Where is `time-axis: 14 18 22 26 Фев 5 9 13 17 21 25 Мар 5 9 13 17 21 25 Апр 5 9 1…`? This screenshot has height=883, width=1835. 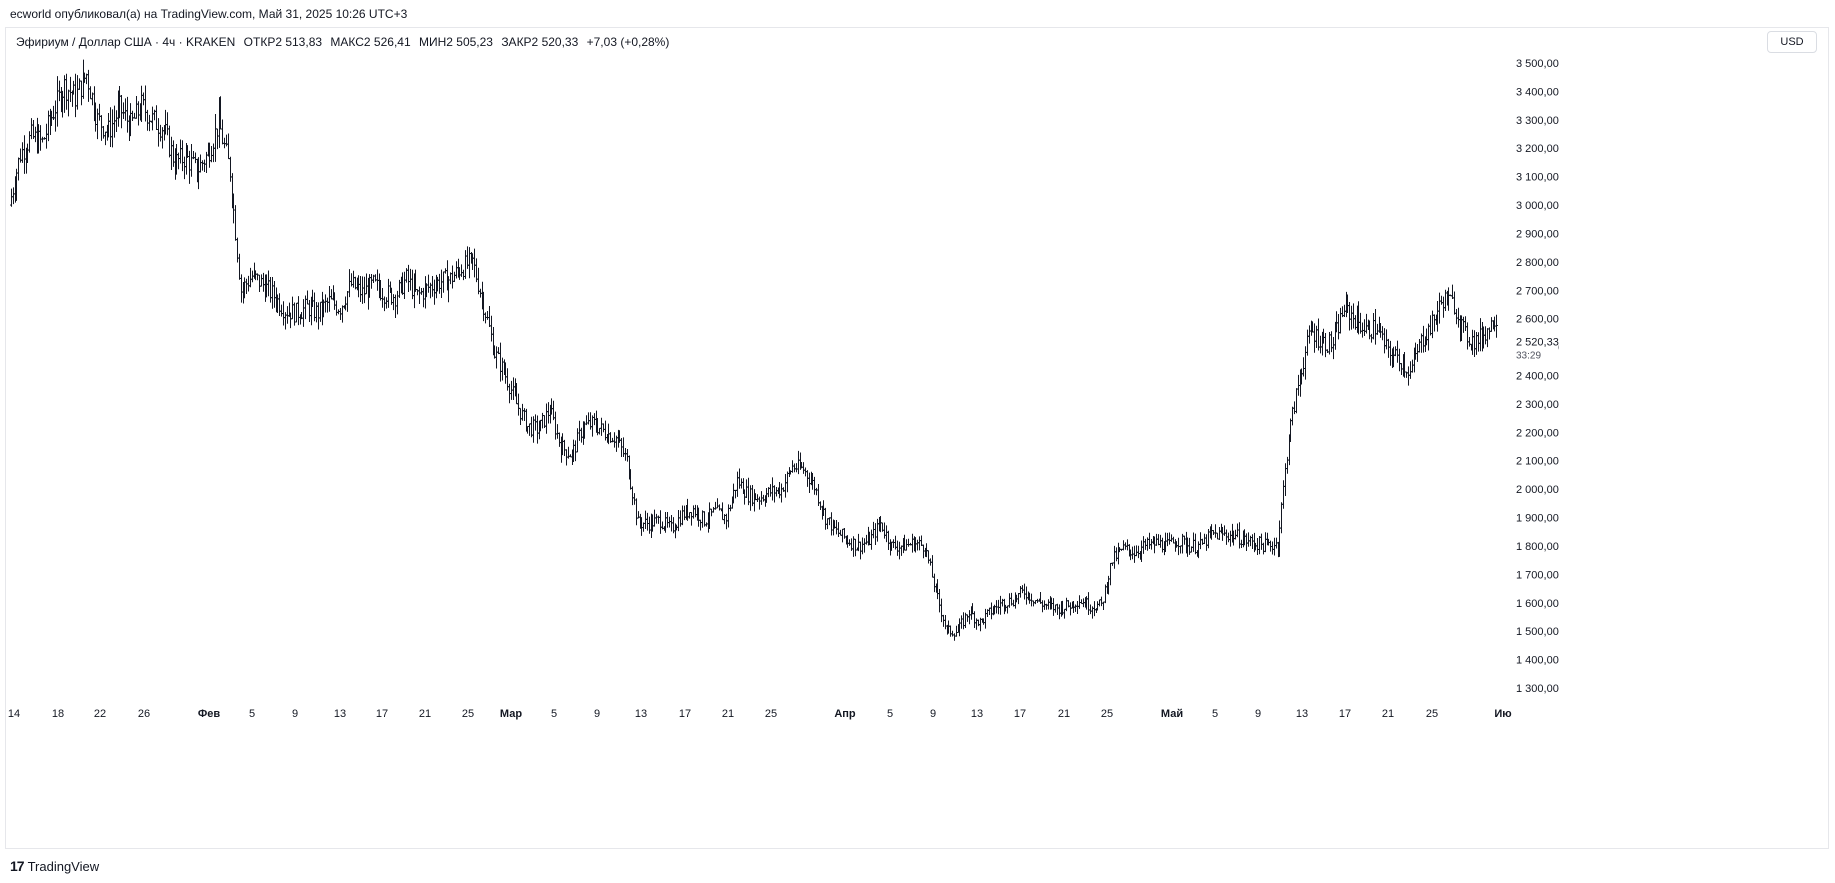 time-axis: 14 18 22 26 Фев 5 9 13 17 21 25 Мар 5 9 13 17 21 25 Апр 5 9 1… is located at coordinates (760, 714).